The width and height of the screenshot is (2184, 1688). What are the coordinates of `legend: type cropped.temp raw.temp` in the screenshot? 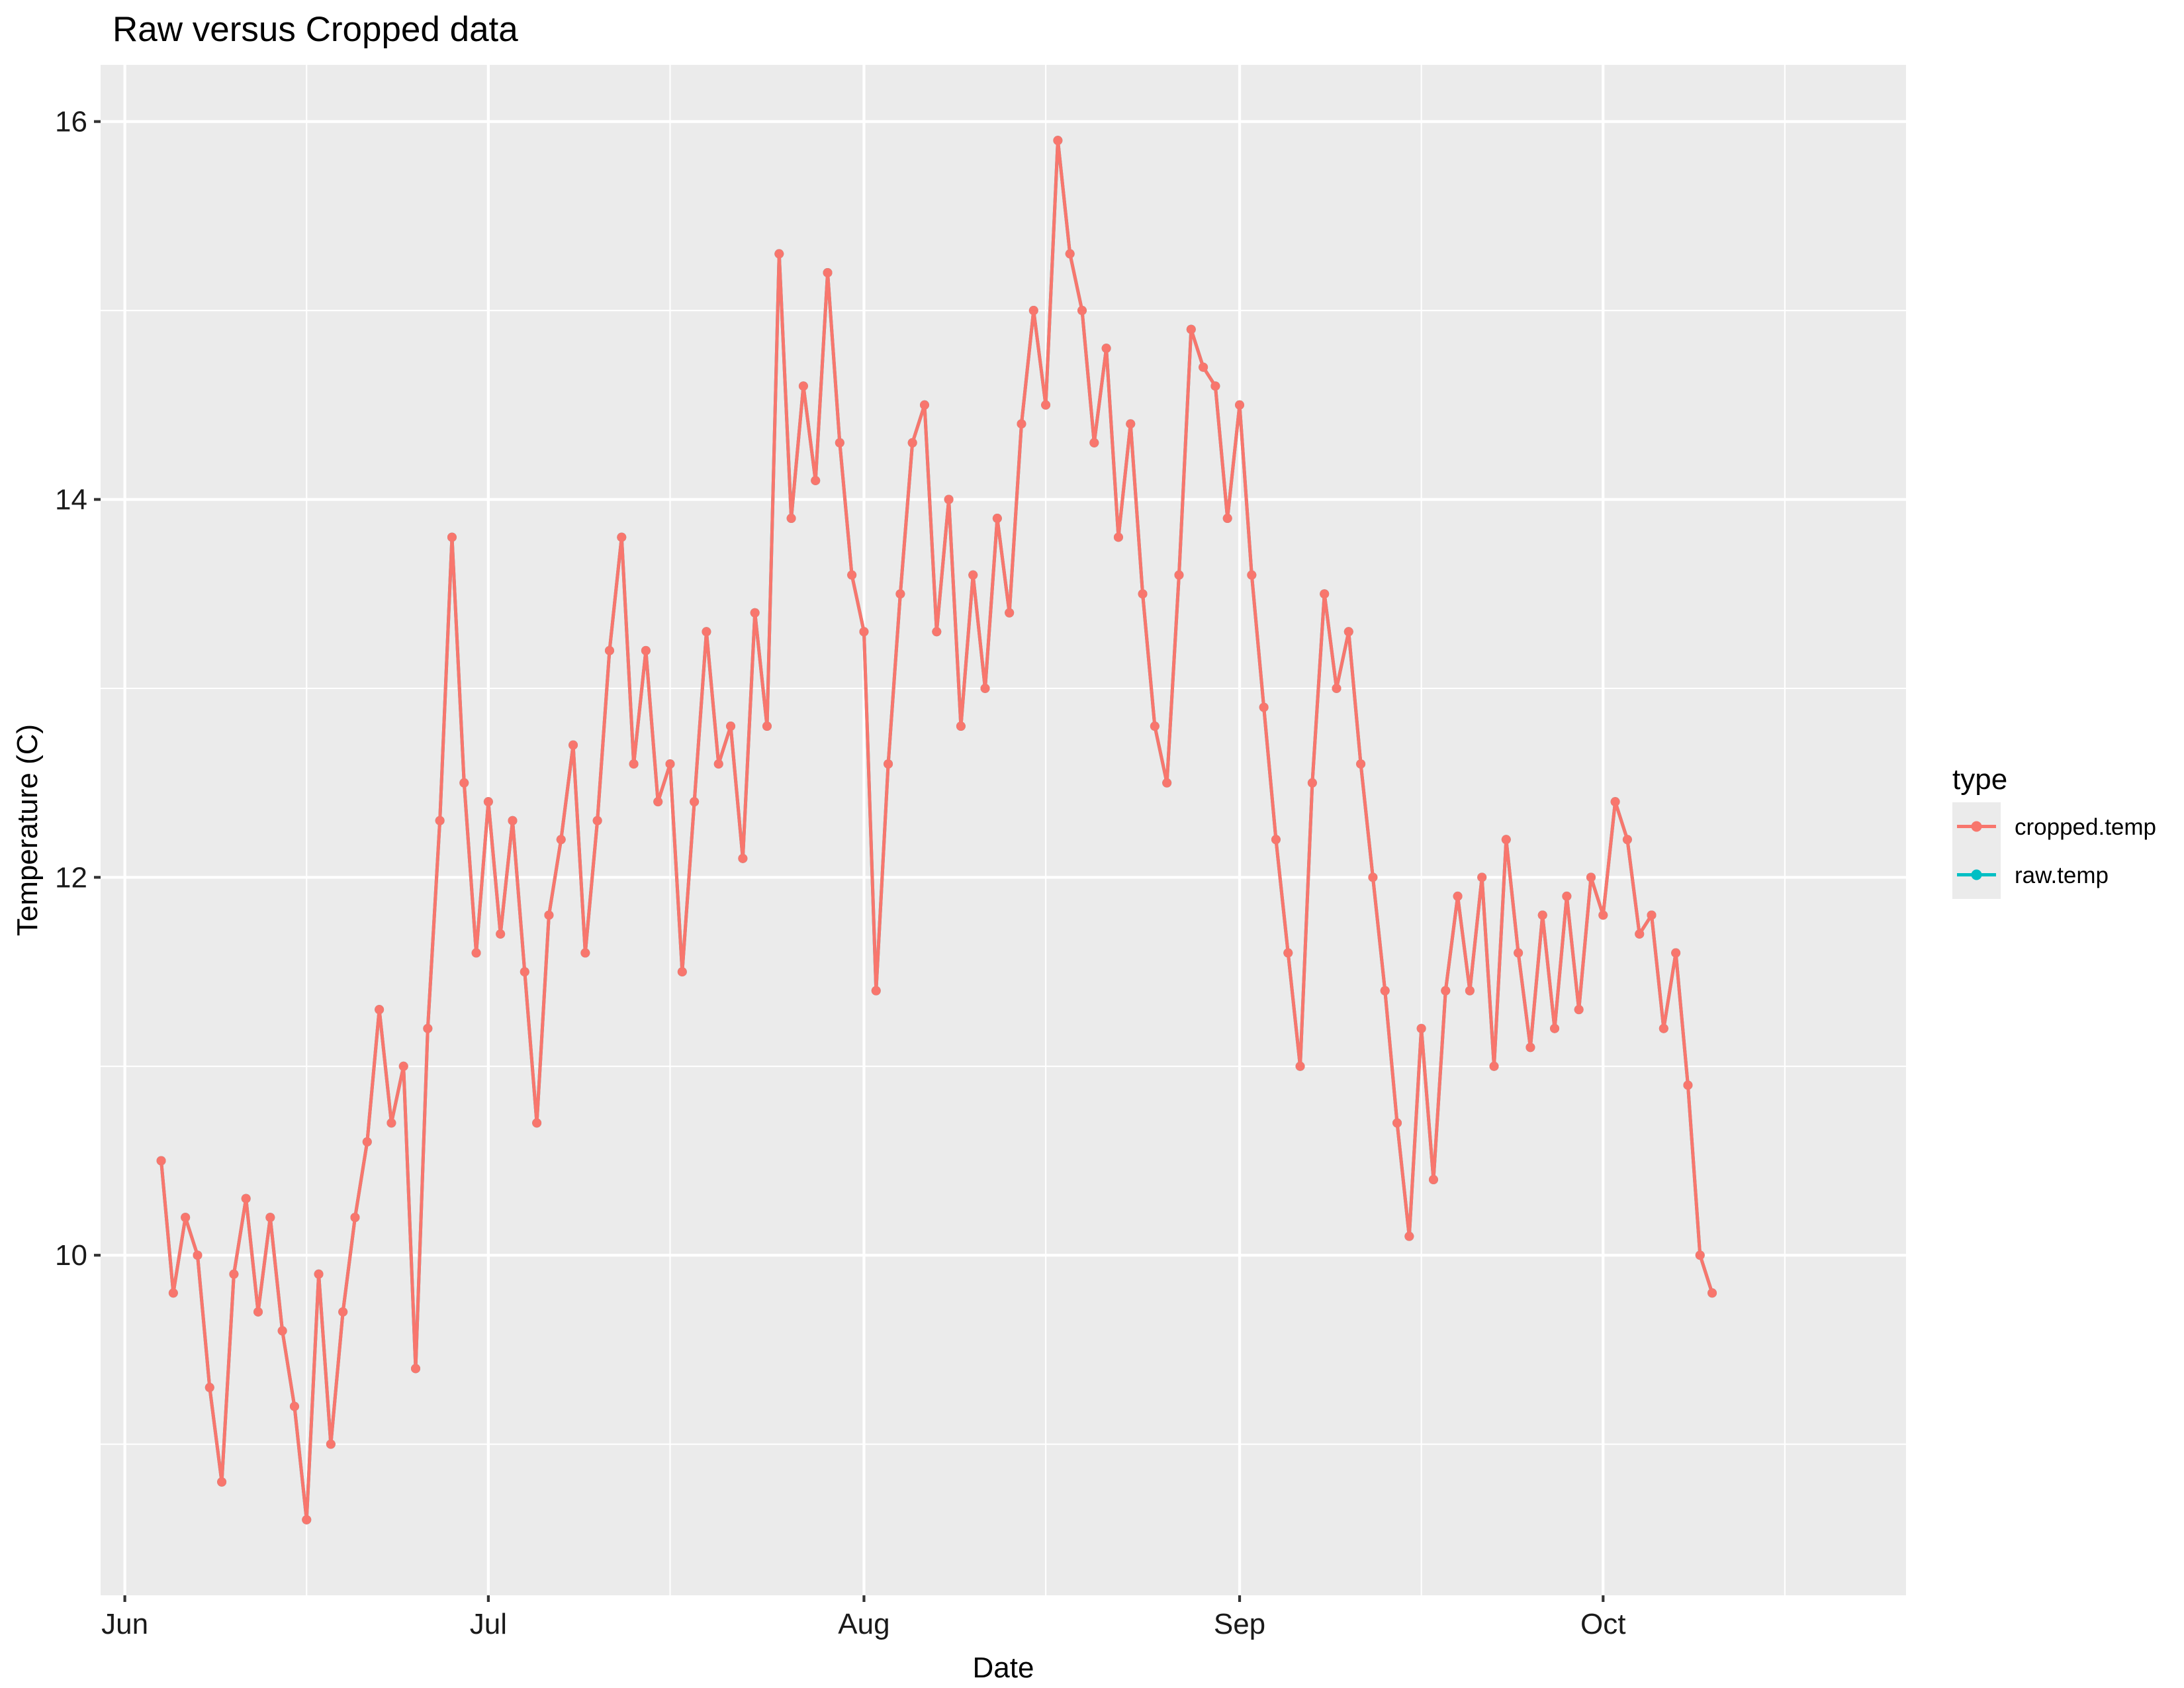 It's located at (2054, 831).